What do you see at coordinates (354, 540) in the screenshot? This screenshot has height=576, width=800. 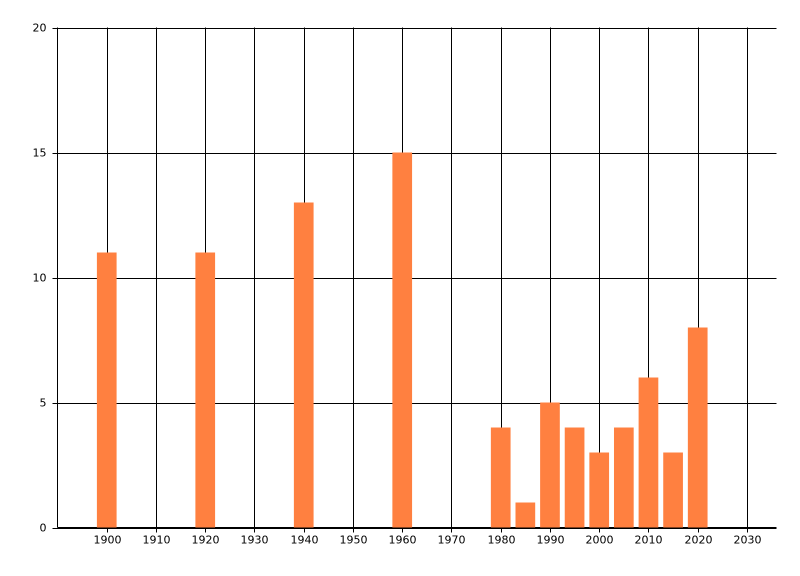 I see `x-tick-label: 1950` at bounding box center [354, 540].